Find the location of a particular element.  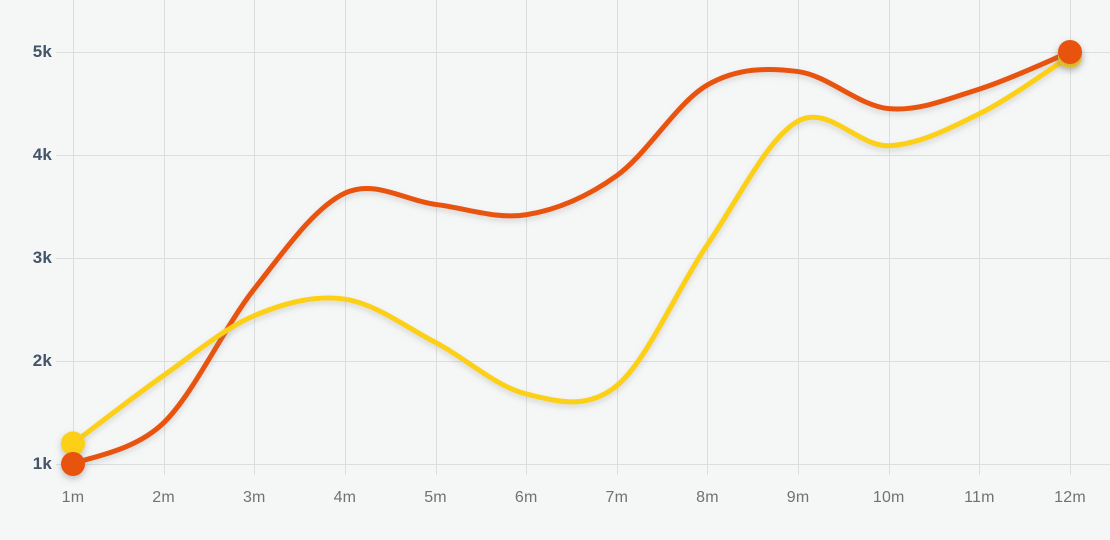

x-axis-tick-label: 5m is located at coordinates (435, 497).